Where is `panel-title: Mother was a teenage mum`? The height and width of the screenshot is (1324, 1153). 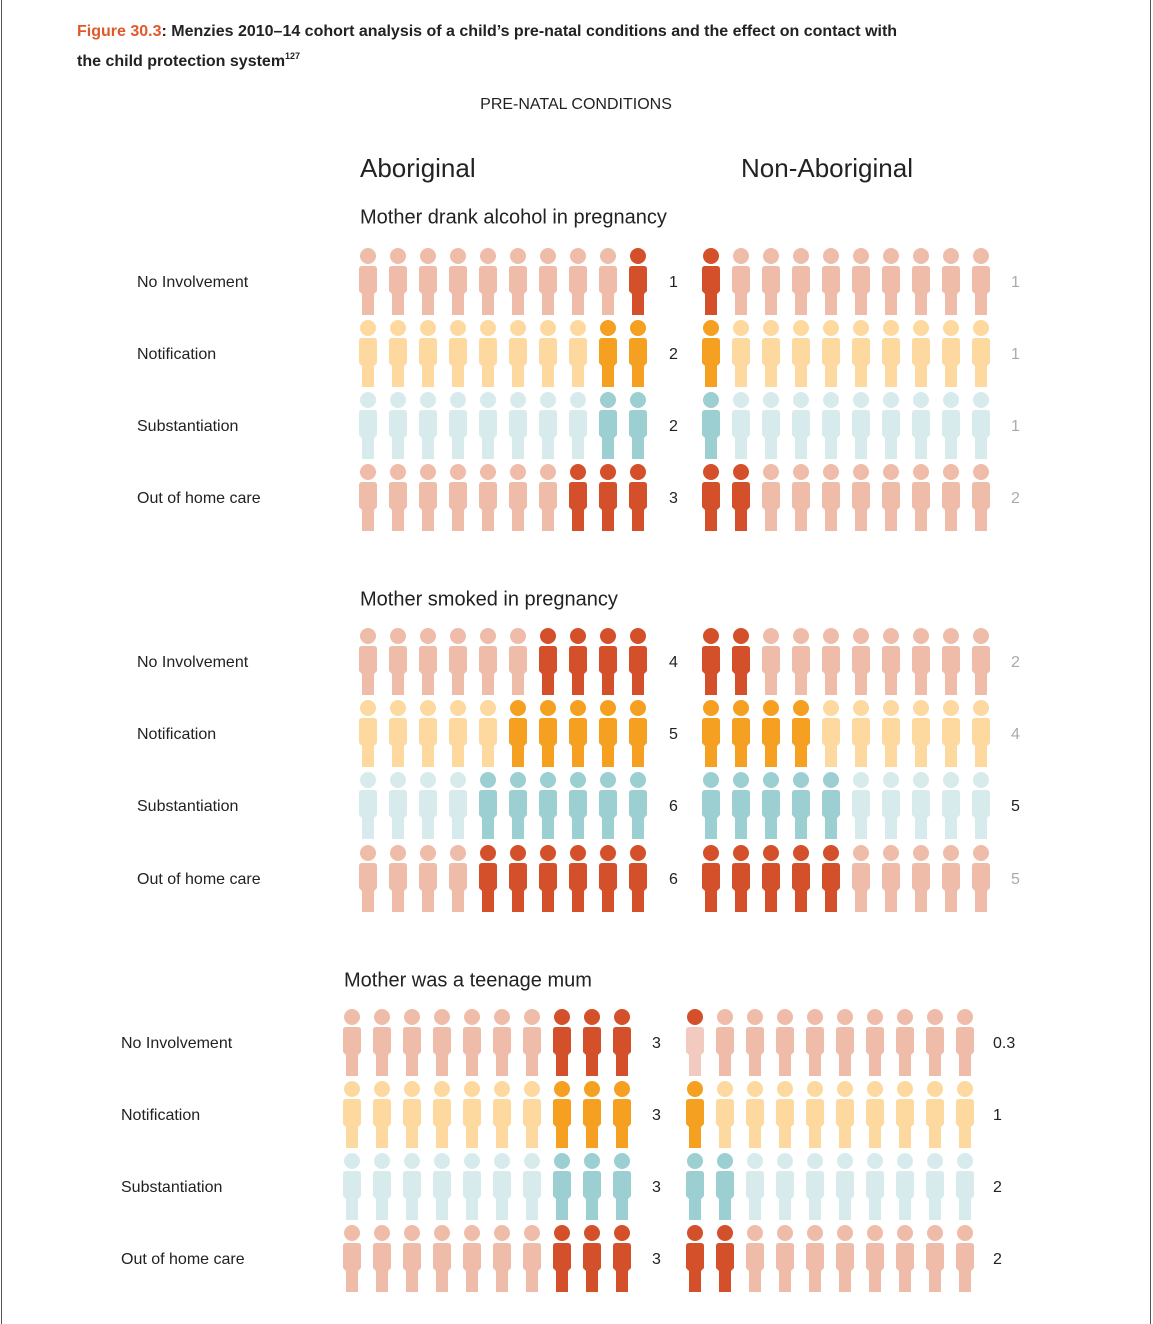
panel-title: Mother was a teenage mum is located at coordinates (468, 980).